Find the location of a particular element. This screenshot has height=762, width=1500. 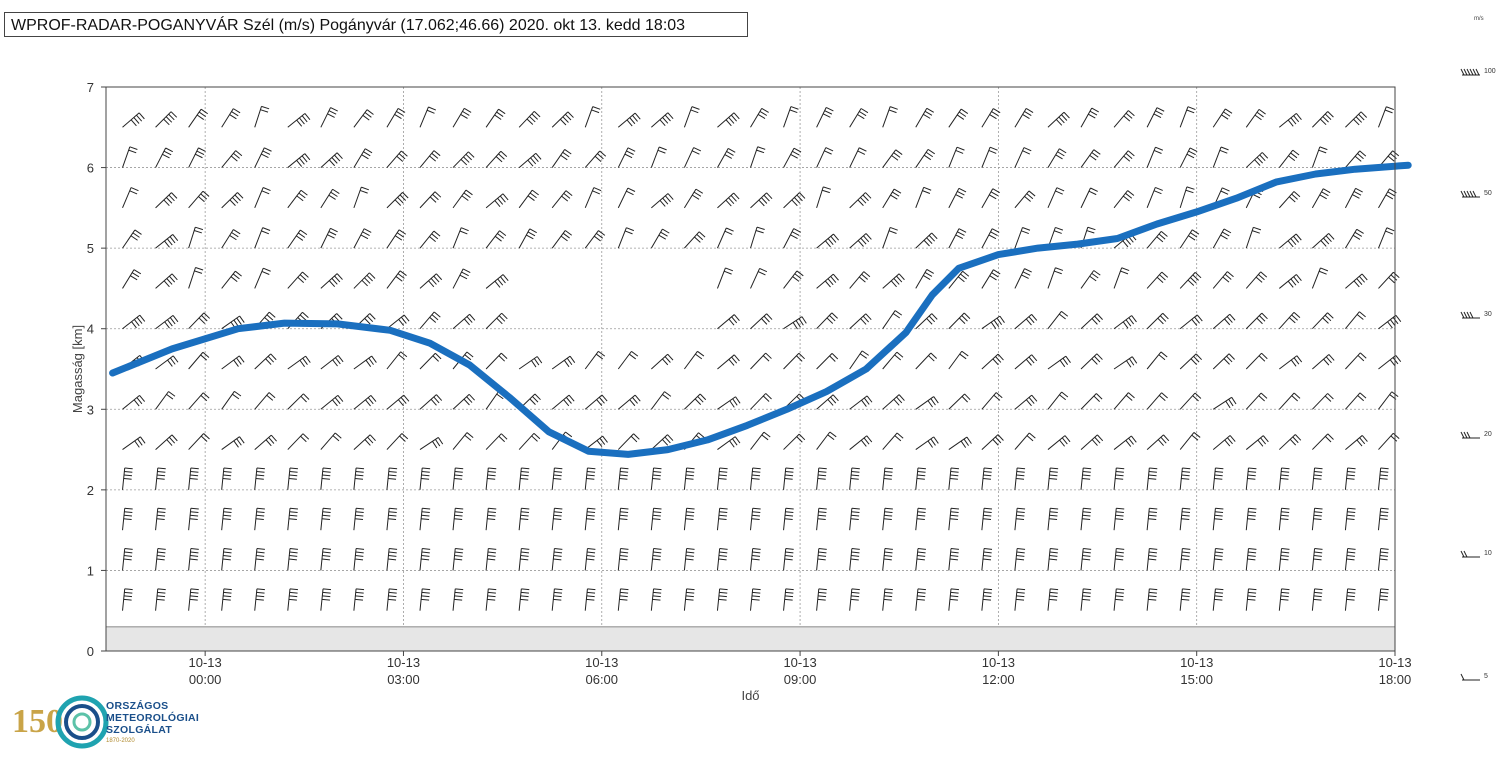

y-tick-label: 1 is located at coordinates (90, 570).